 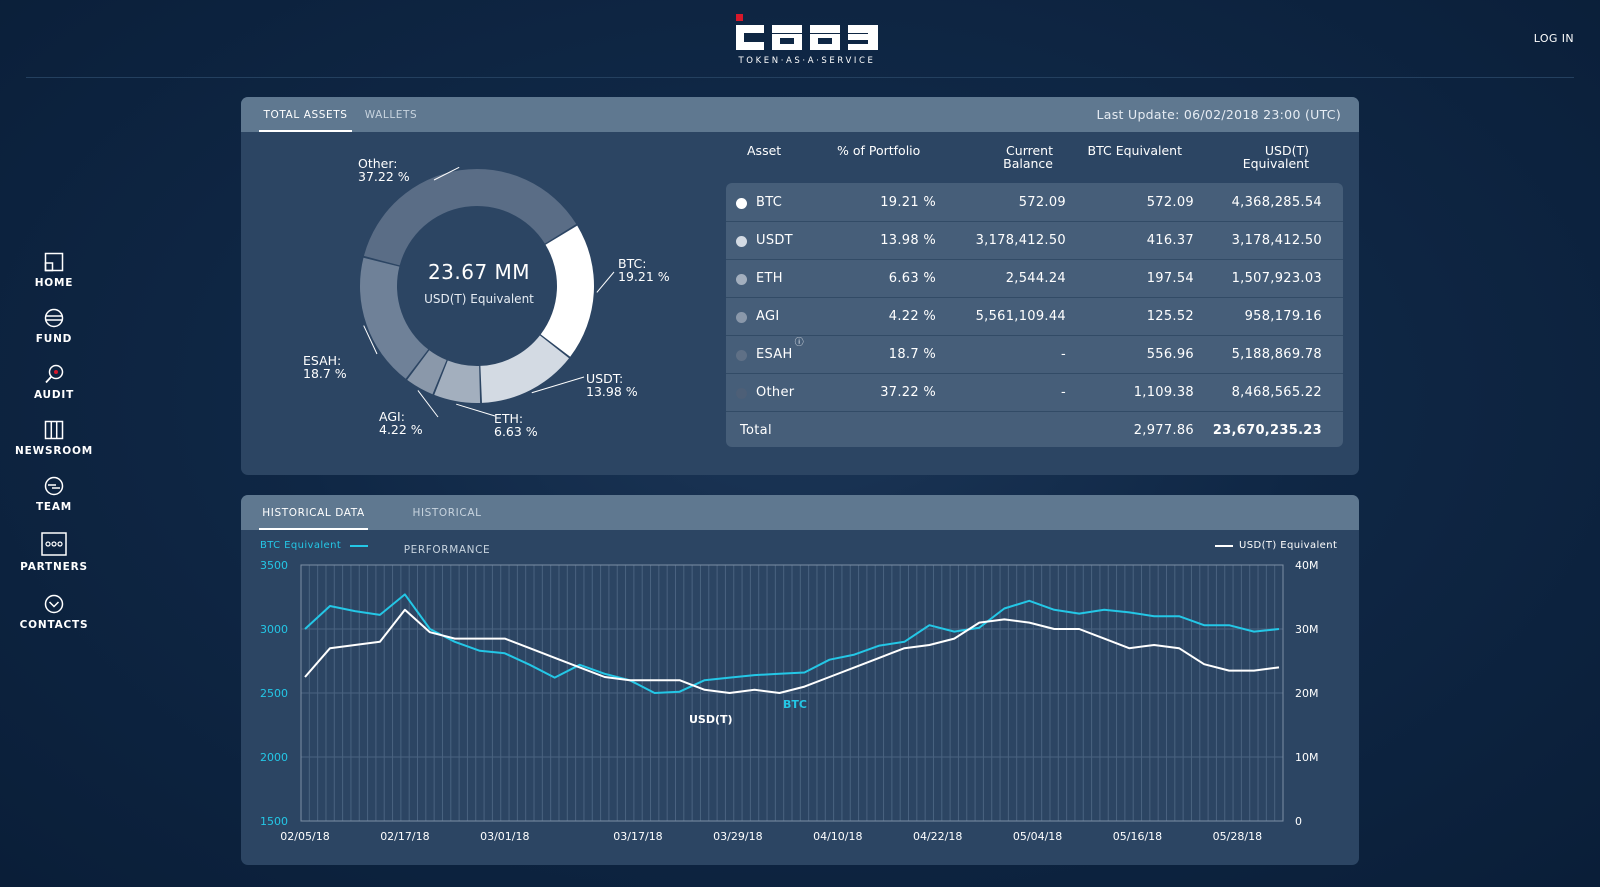 I want to click on col-header-balance: Current Balance, so click(x=1028, y=157).